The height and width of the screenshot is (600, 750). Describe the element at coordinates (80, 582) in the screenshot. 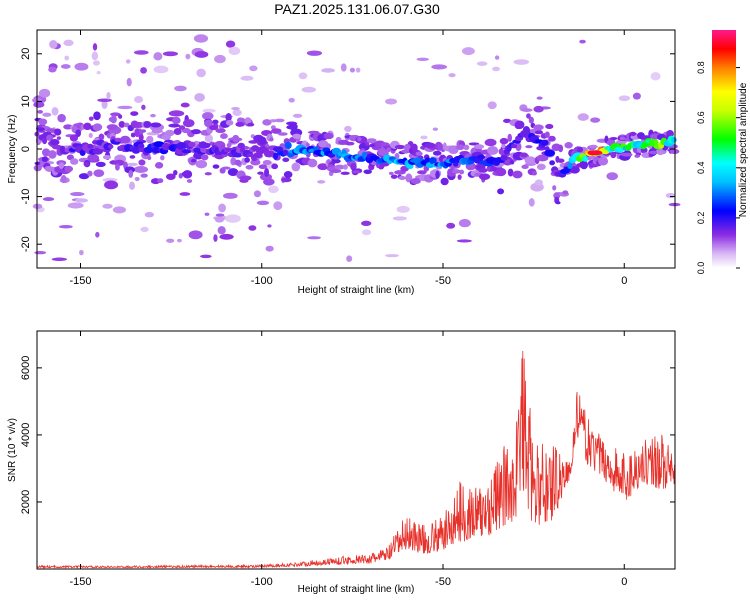

I see `snr-x-tick-label: -150` at that location.